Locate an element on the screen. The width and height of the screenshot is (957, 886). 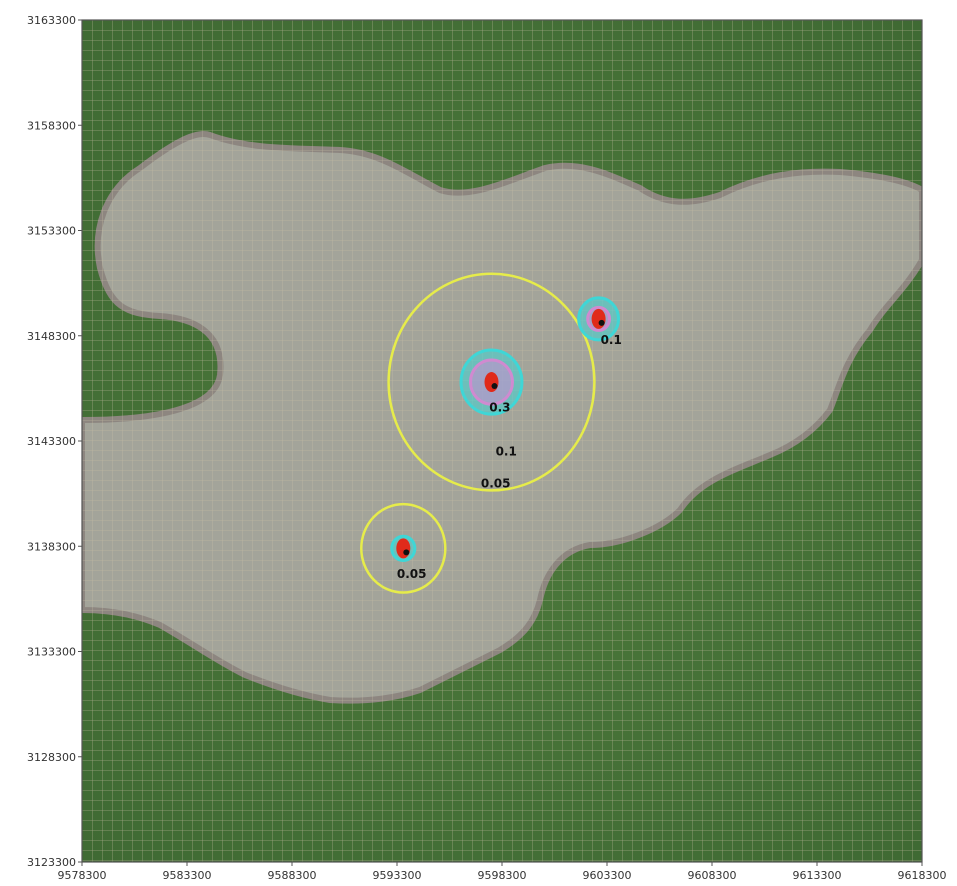
x-tick-label: 9613300 is located at coordinates (817, 875).